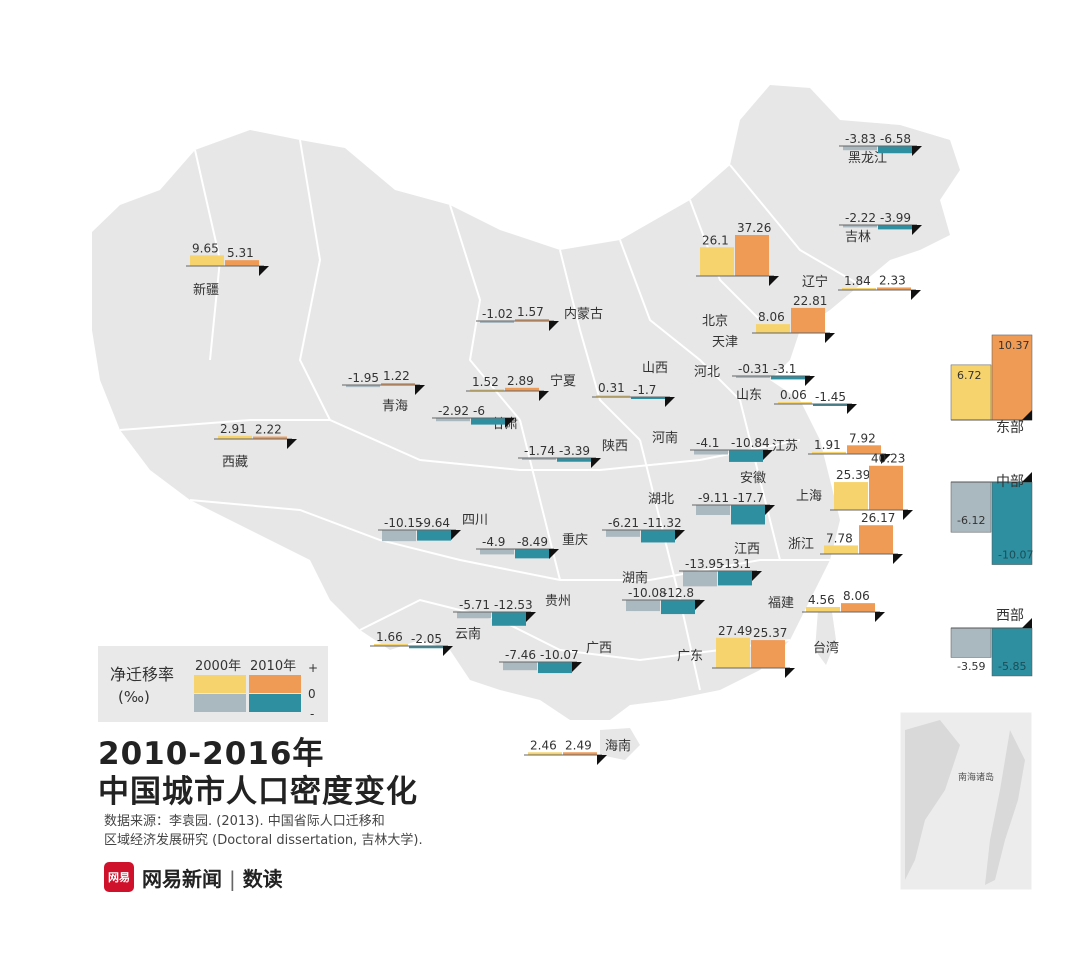 This screenshot has width=1080, height=969. Describe the element at coordinates (861, 286) in the screenshot. I see `province-marker: 辽宁 1.84 2.33` at that location.